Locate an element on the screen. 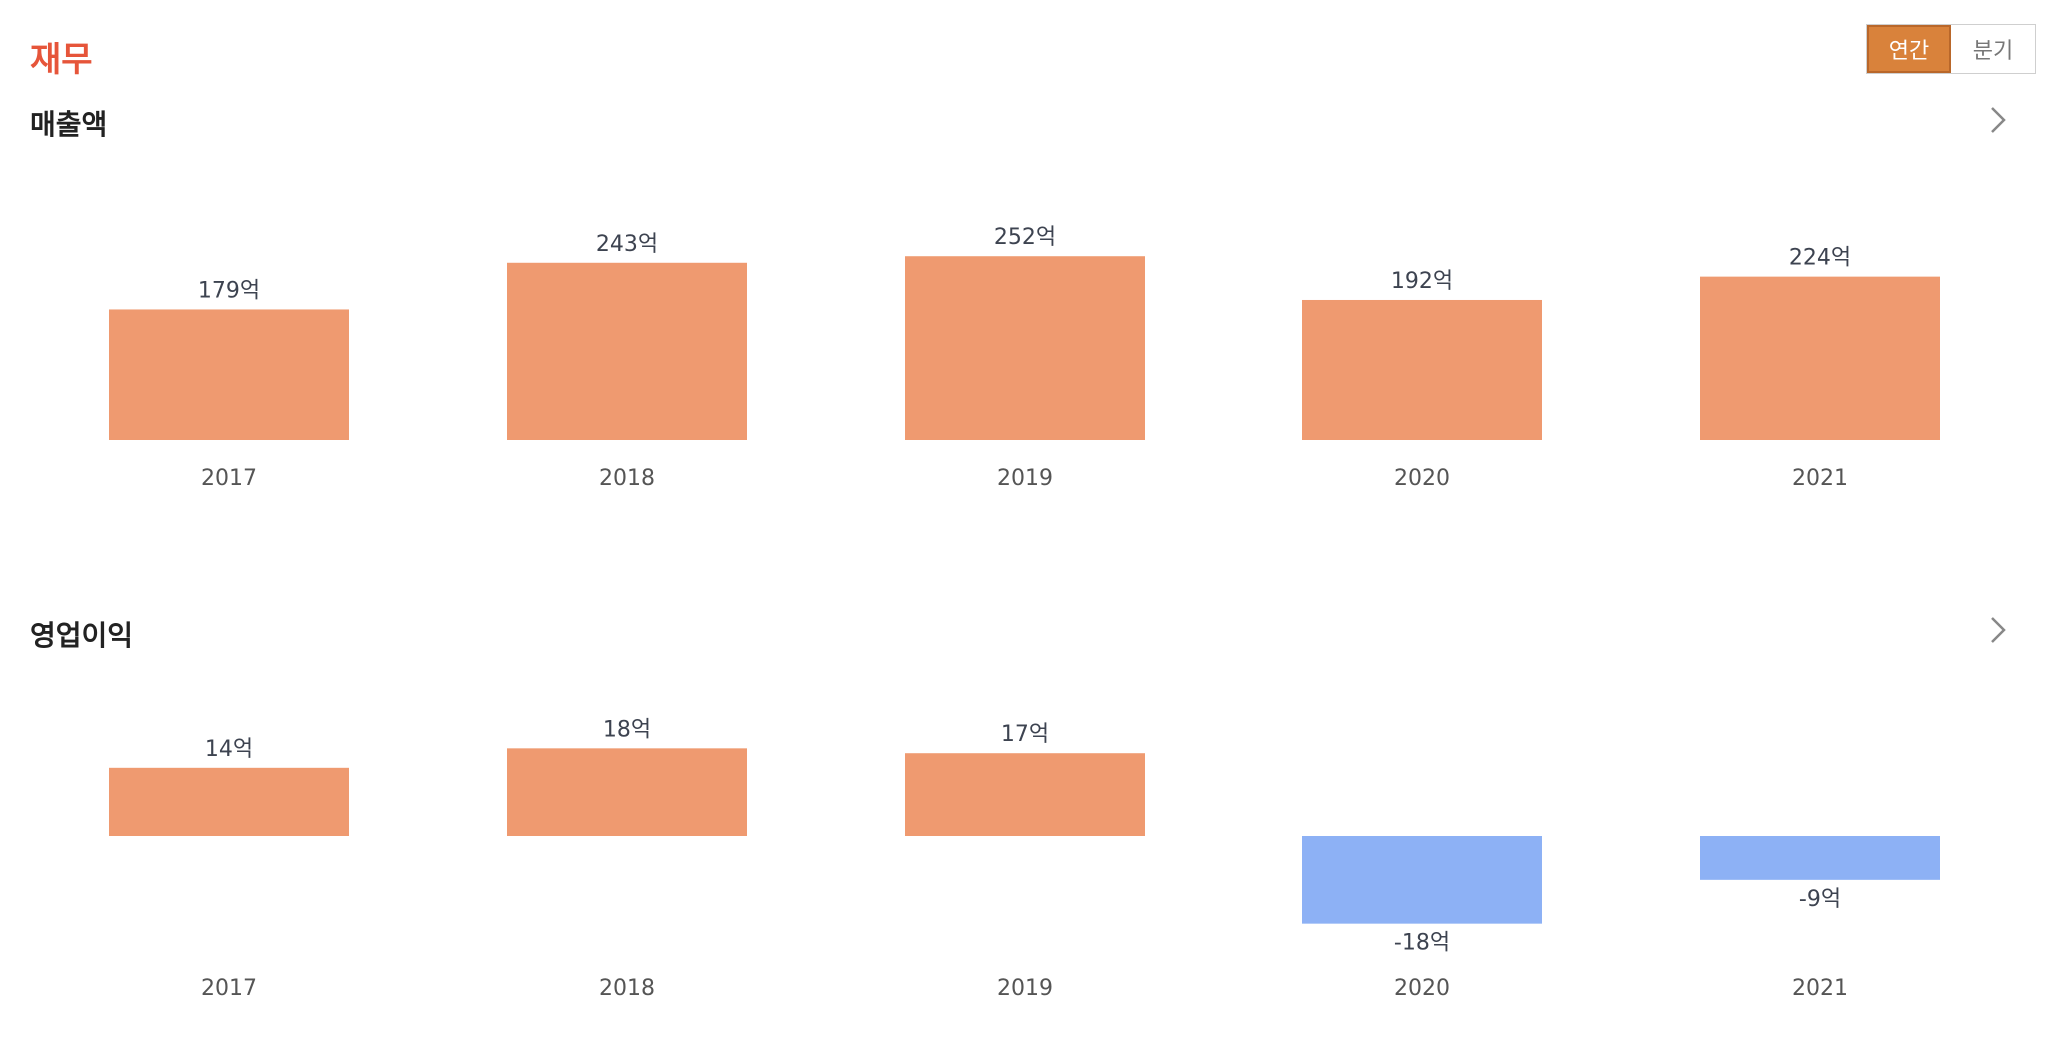 This screenshot has width=2048, height=1050. period-toggle: 연간 분기 is located at coordinates (1951, 49).